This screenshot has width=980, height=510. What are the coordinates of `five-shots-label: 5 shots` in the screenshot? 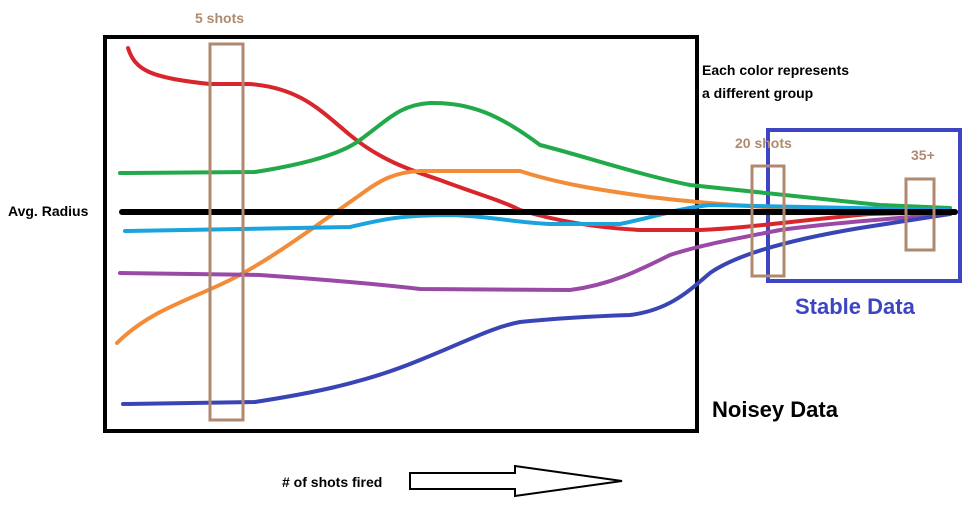 It's located at (219, 18).